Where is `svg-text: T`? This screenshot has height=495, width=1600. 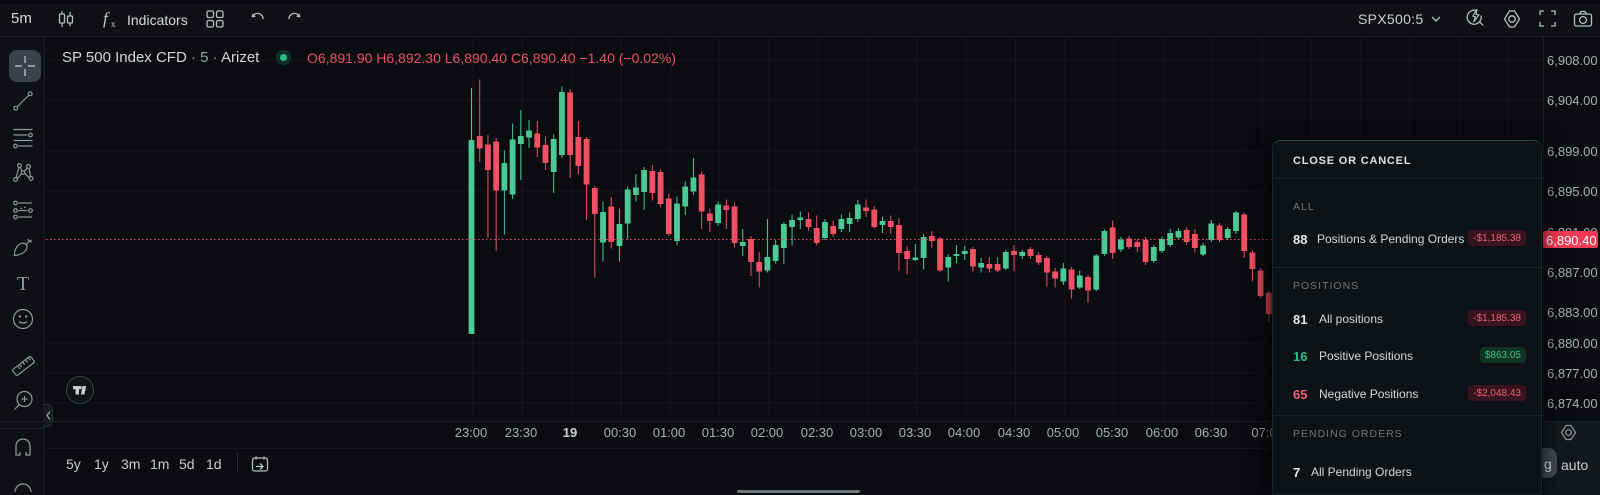
svg-text: T is located at coordinates (23, 284).